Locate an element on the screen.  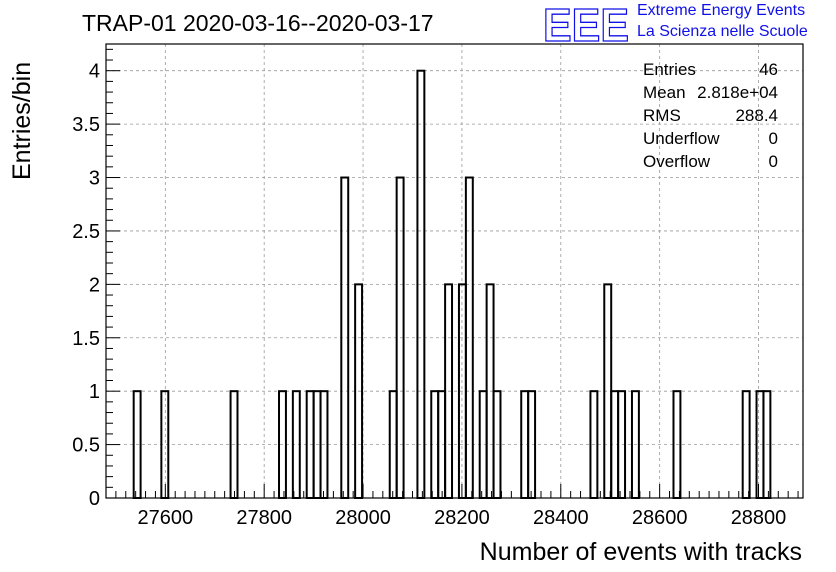
eee-logo: EEE is located at coordinates (586, 23).